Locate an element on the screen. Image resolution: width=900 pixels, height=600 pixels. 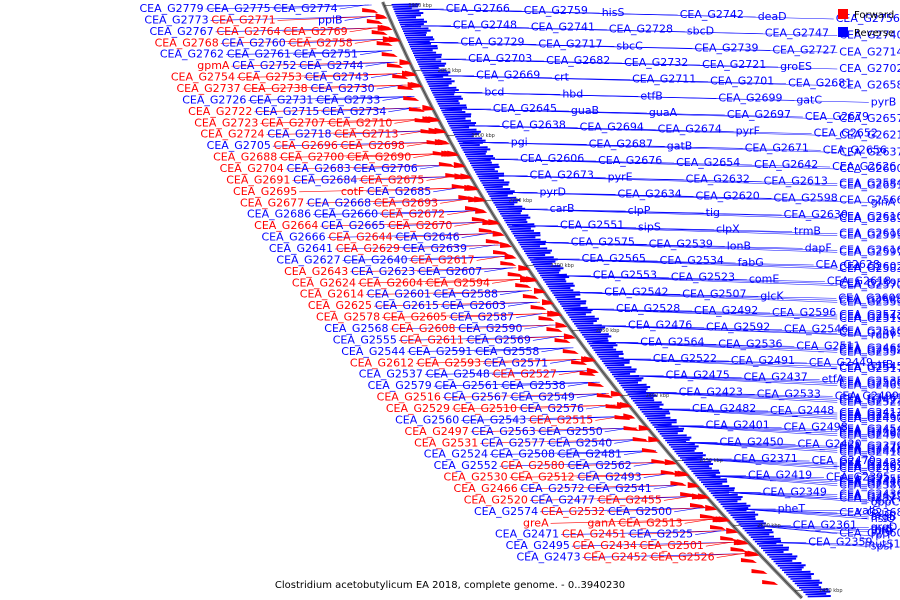
gene-label: deaD is located at coordinates (772, 16).